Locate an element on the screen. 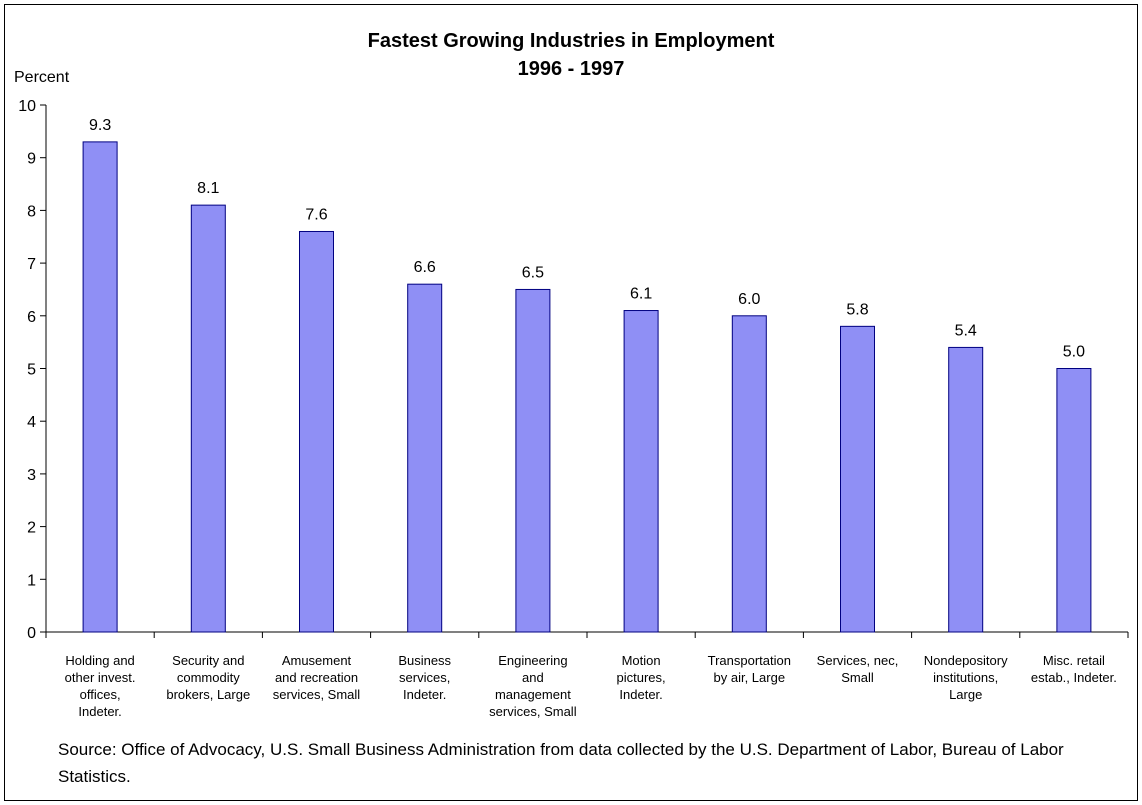 This screenshot has width=1142, height=805. chart-subtitle: 1996 - 1997 is located at coordinates (571, 69).